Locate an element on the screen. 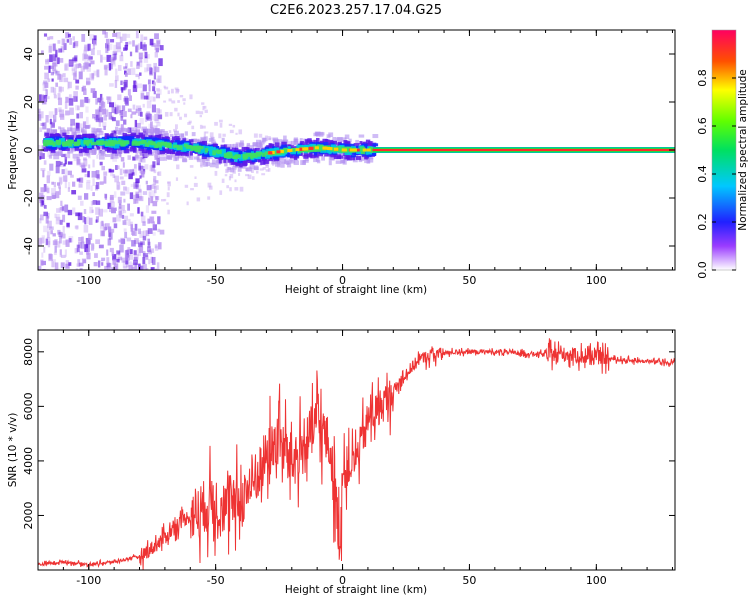 This screenshot has height=600, width=750. x-tick-label: 0 is located at coordinates (342, 280).